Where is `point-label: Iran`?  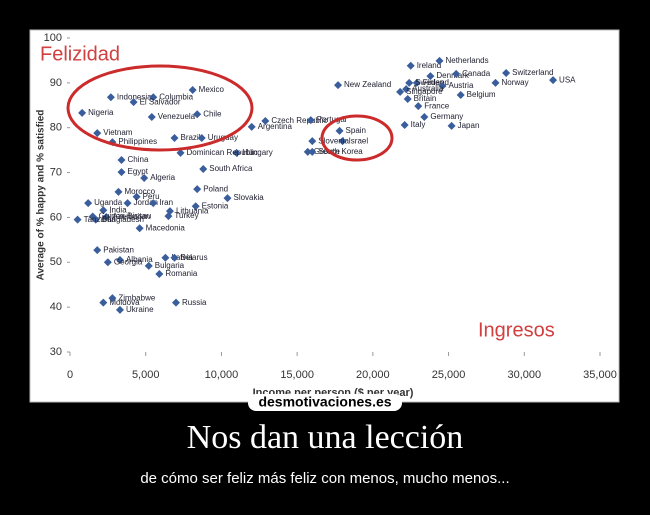
point-label: Iran is located at coordinates (166, 202).